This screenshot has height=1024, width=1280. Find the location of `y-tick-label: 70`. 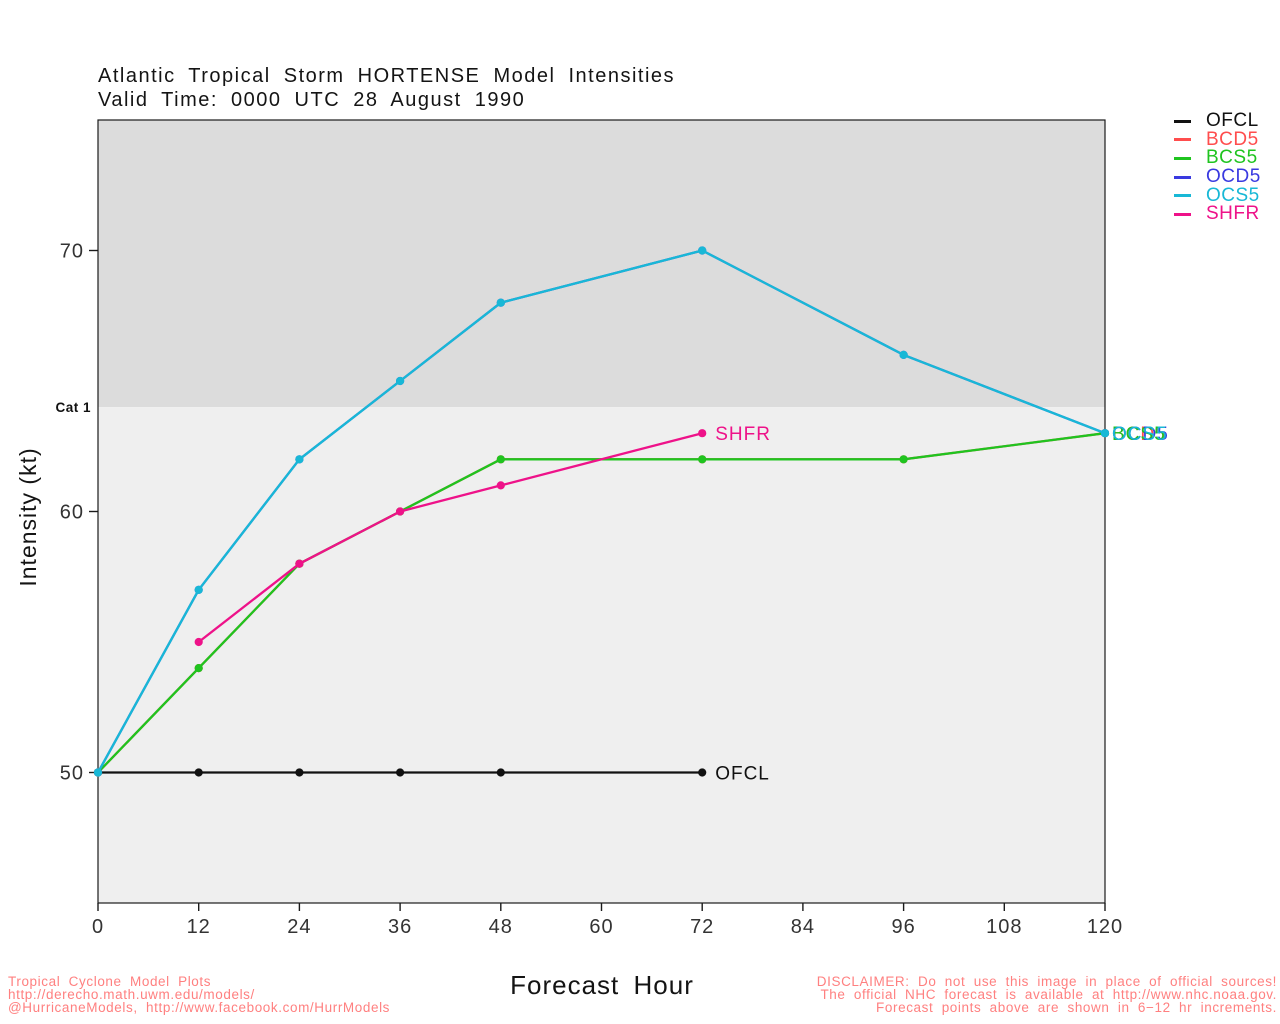

y-tick-label: 70 is located at coordinates (72, 252).